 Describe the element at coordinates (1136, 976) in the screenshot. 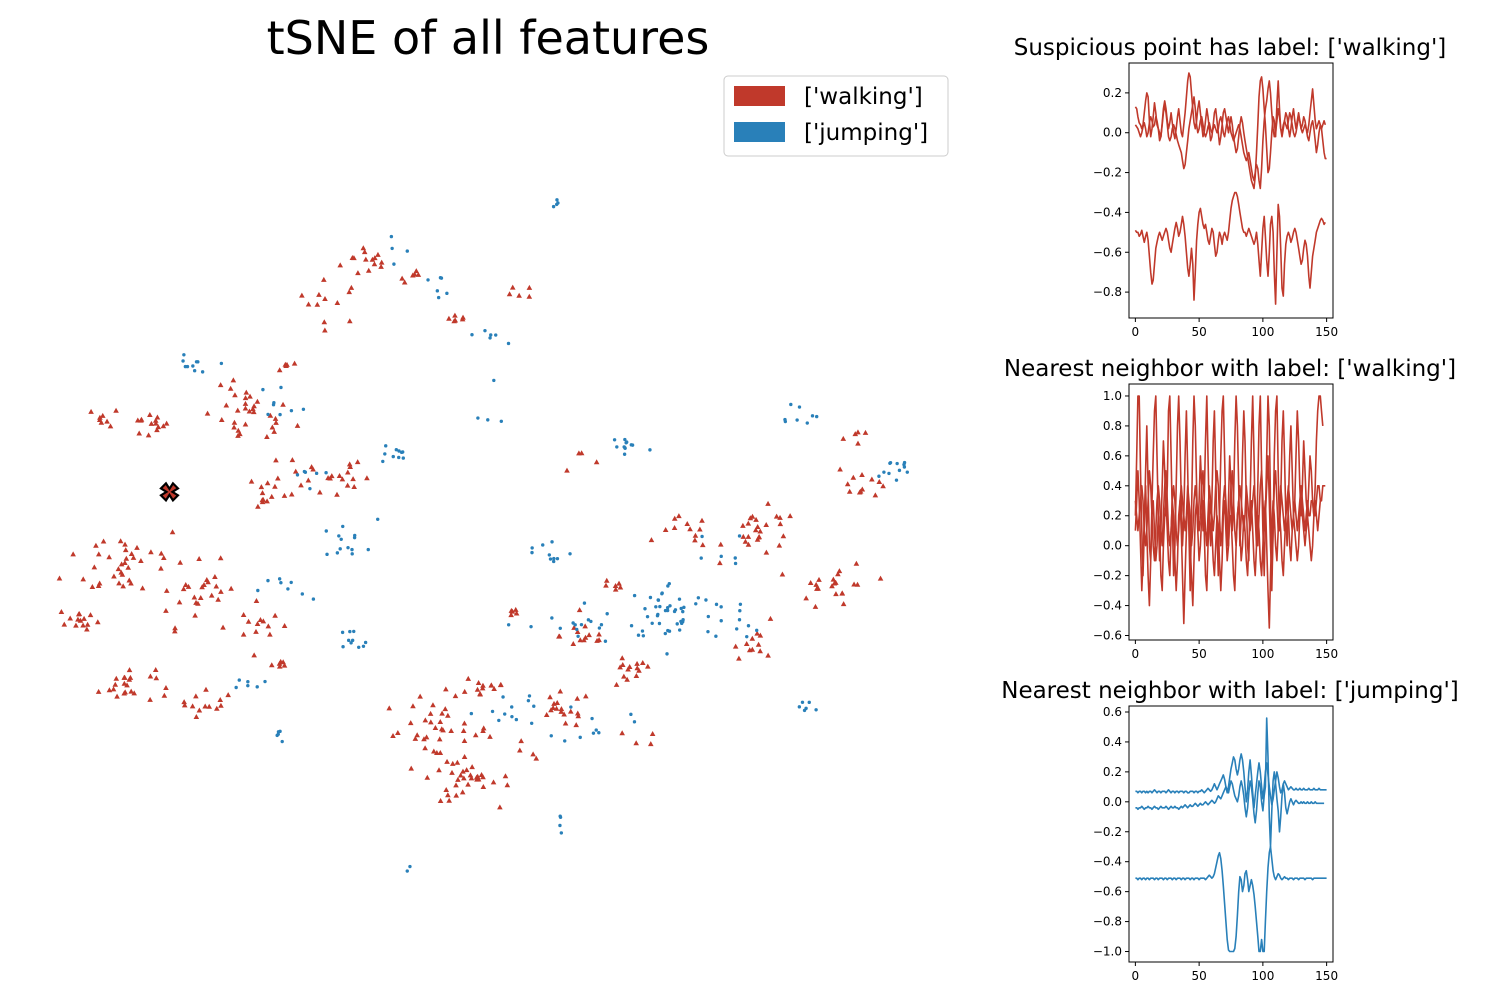

I see `x-tick-label: 0` at that location.